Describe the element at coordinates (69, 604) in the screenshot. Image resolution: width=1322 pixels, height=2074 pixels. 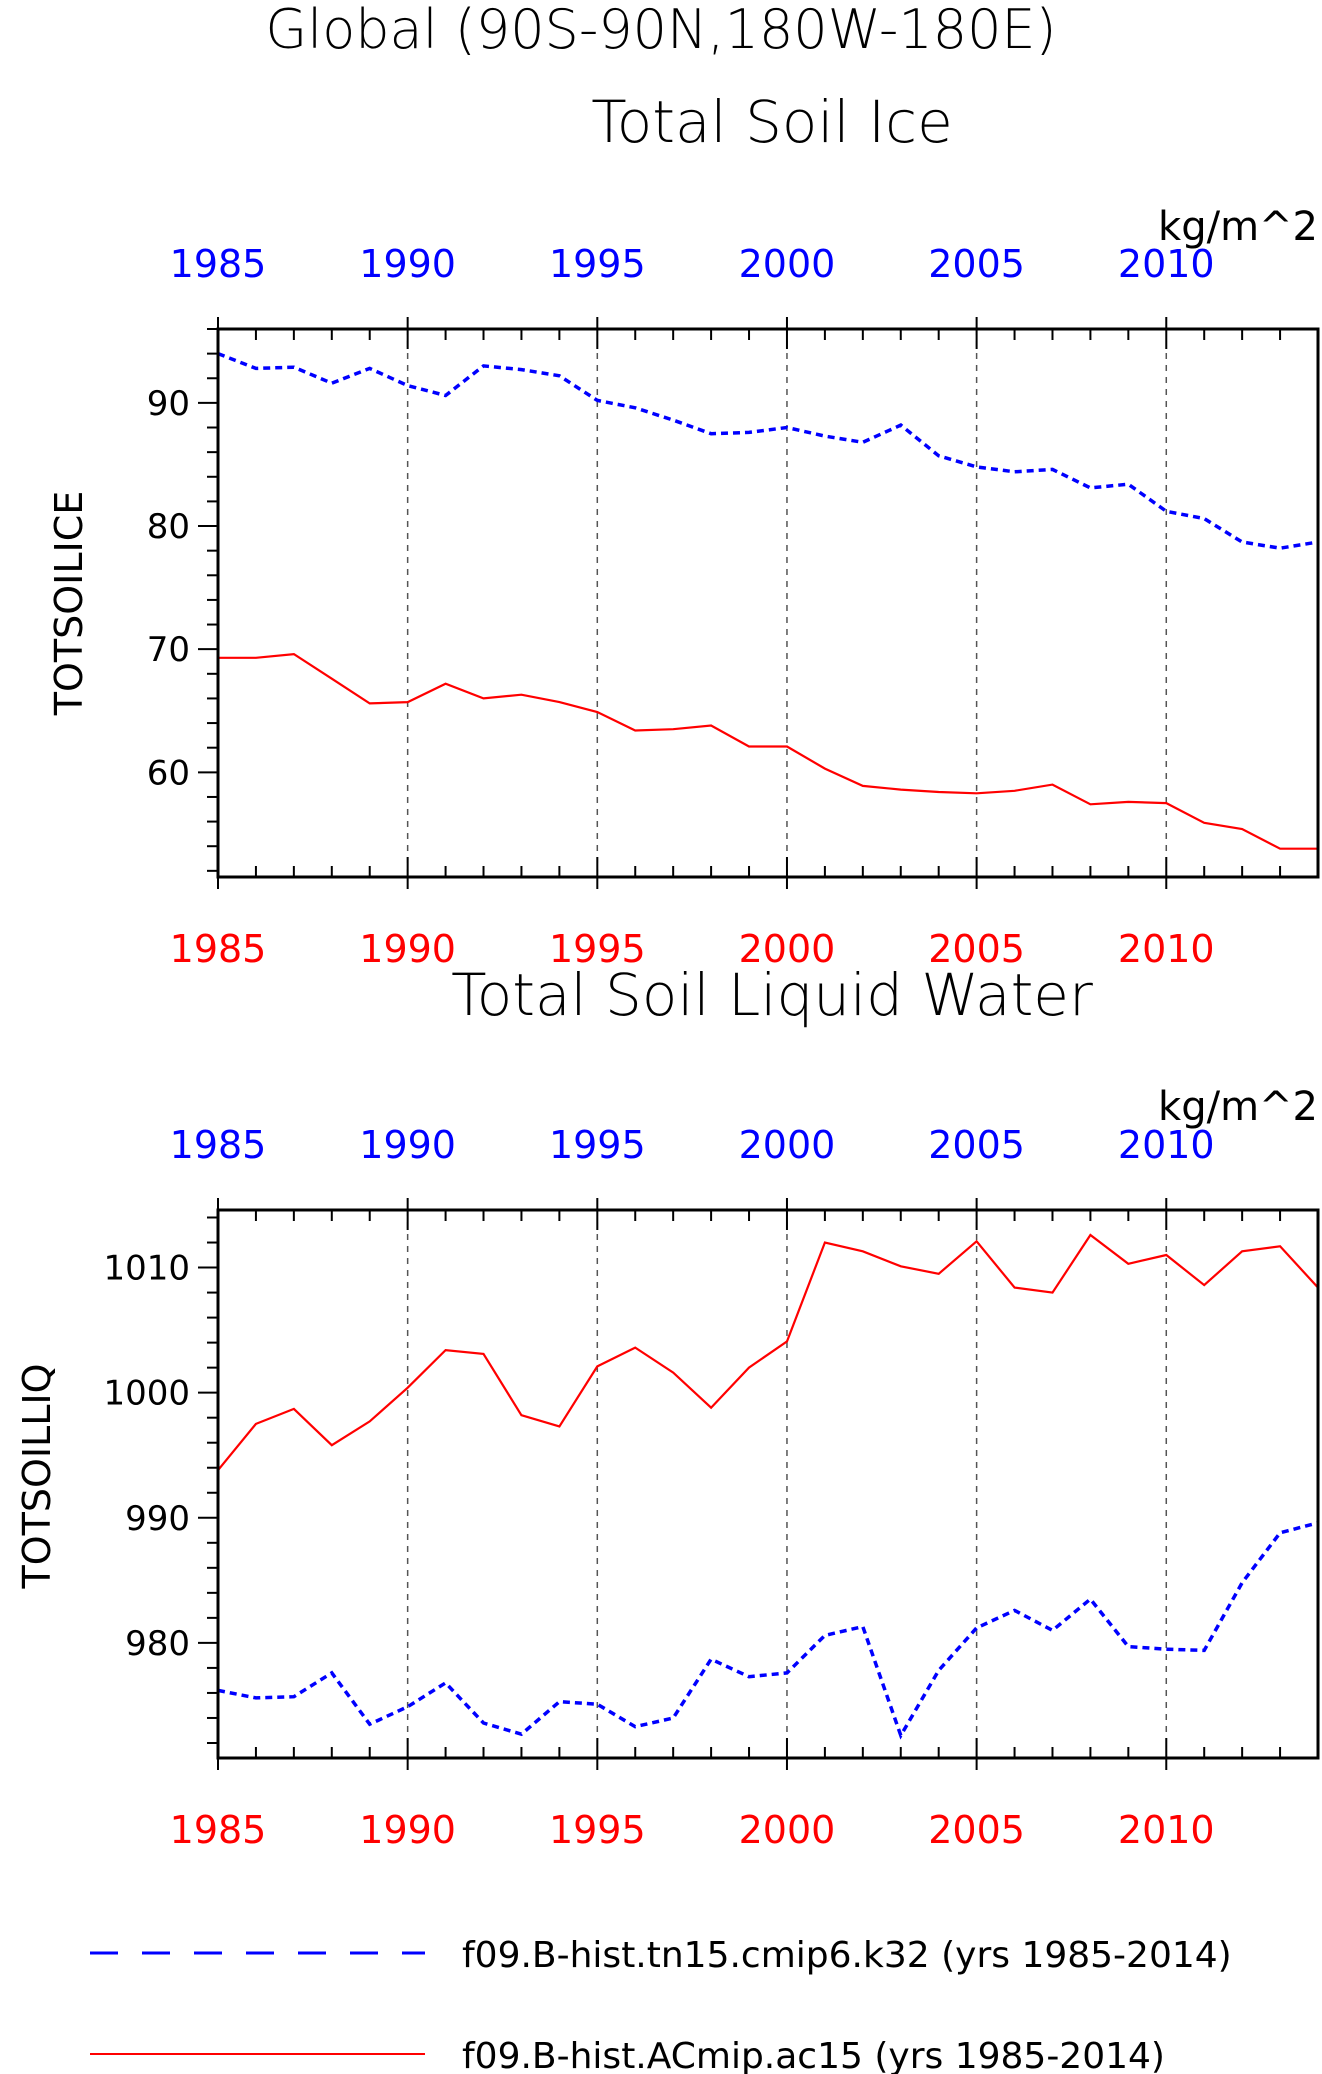
I see `y-axis-label: TOTSOILICE` at that location.